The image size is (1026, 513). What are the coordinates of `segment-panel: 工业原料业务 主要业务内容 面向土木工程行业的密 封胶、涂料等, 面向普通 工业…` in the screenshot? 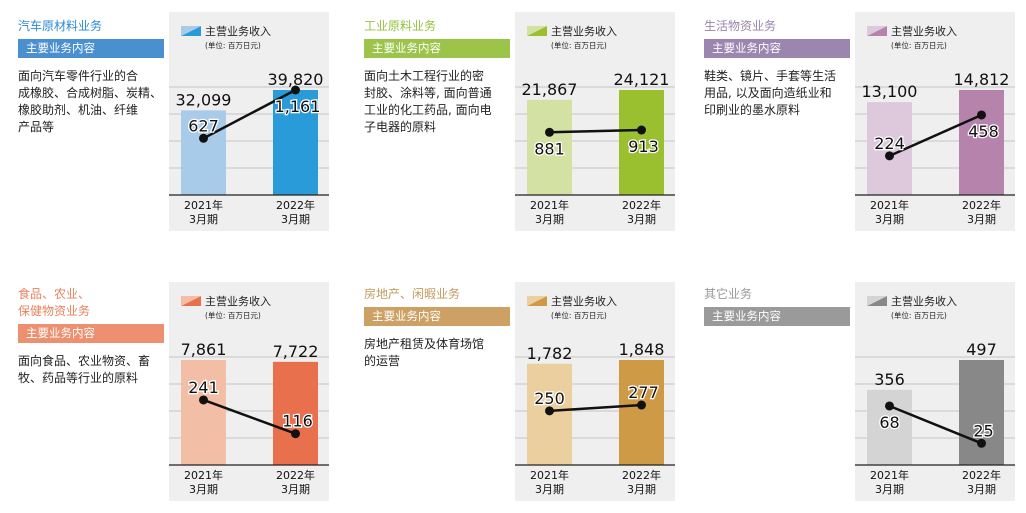 It's located at (516, 127).